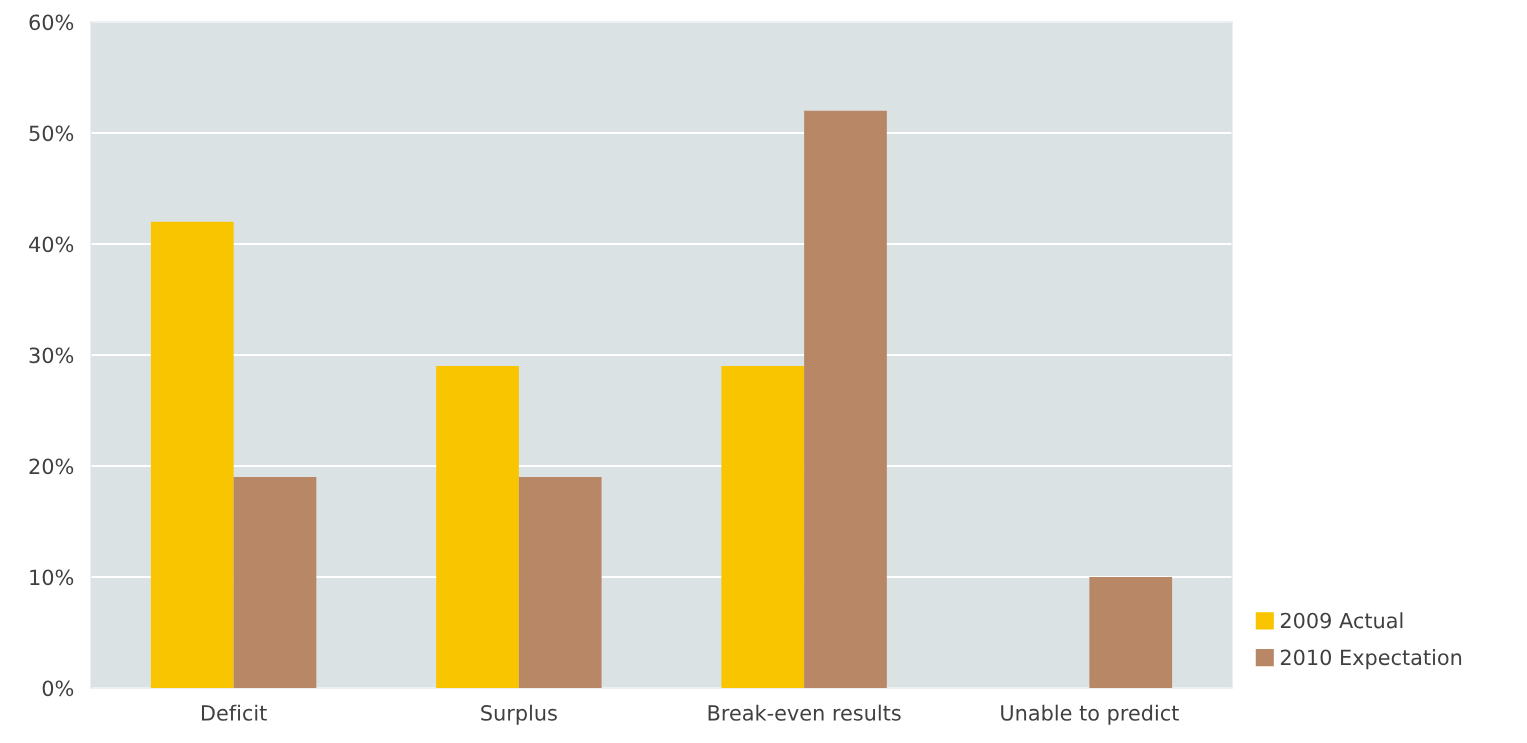  Describe the element at coordinates (51, 133) in the screenshot. I see `y-tick-label: 50%` at that location.